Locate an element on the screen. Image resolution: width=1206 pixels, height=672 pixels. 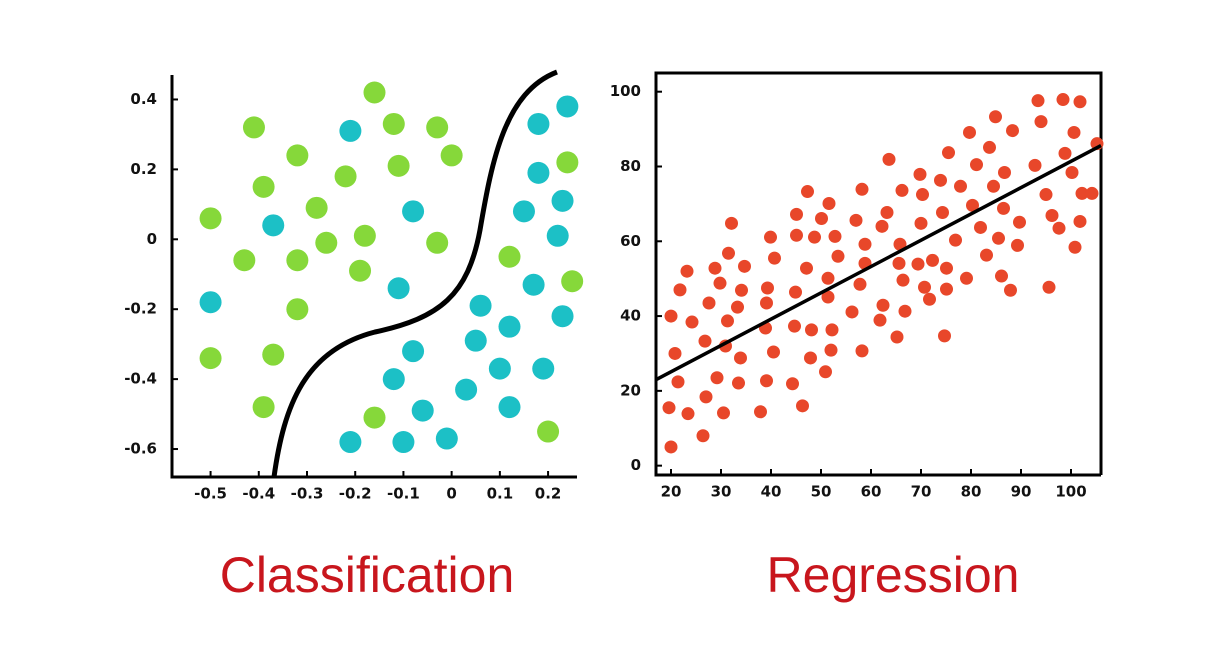
y-tick-label: -0.2 is located at coordinates (140, 309).